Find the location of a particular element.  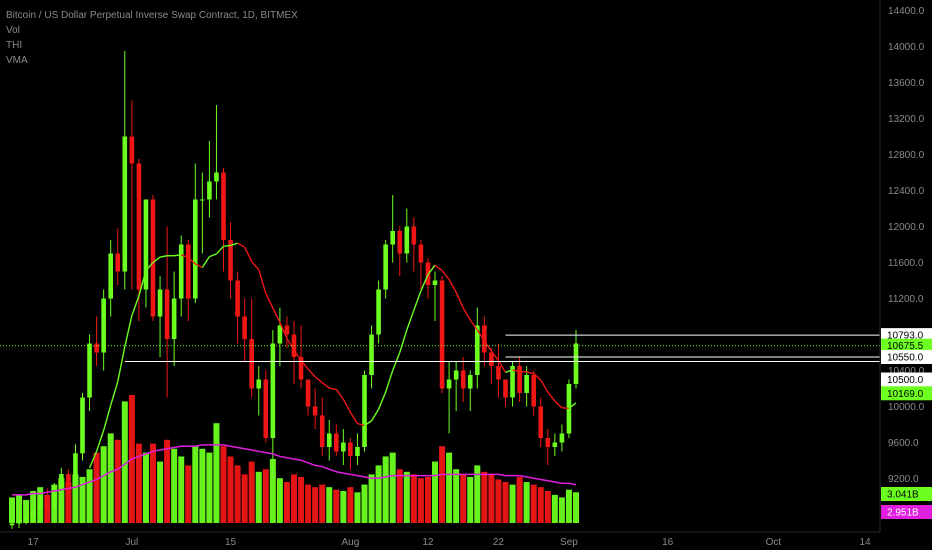

x-tick-label: 12 is located at coordinates (428, 542).